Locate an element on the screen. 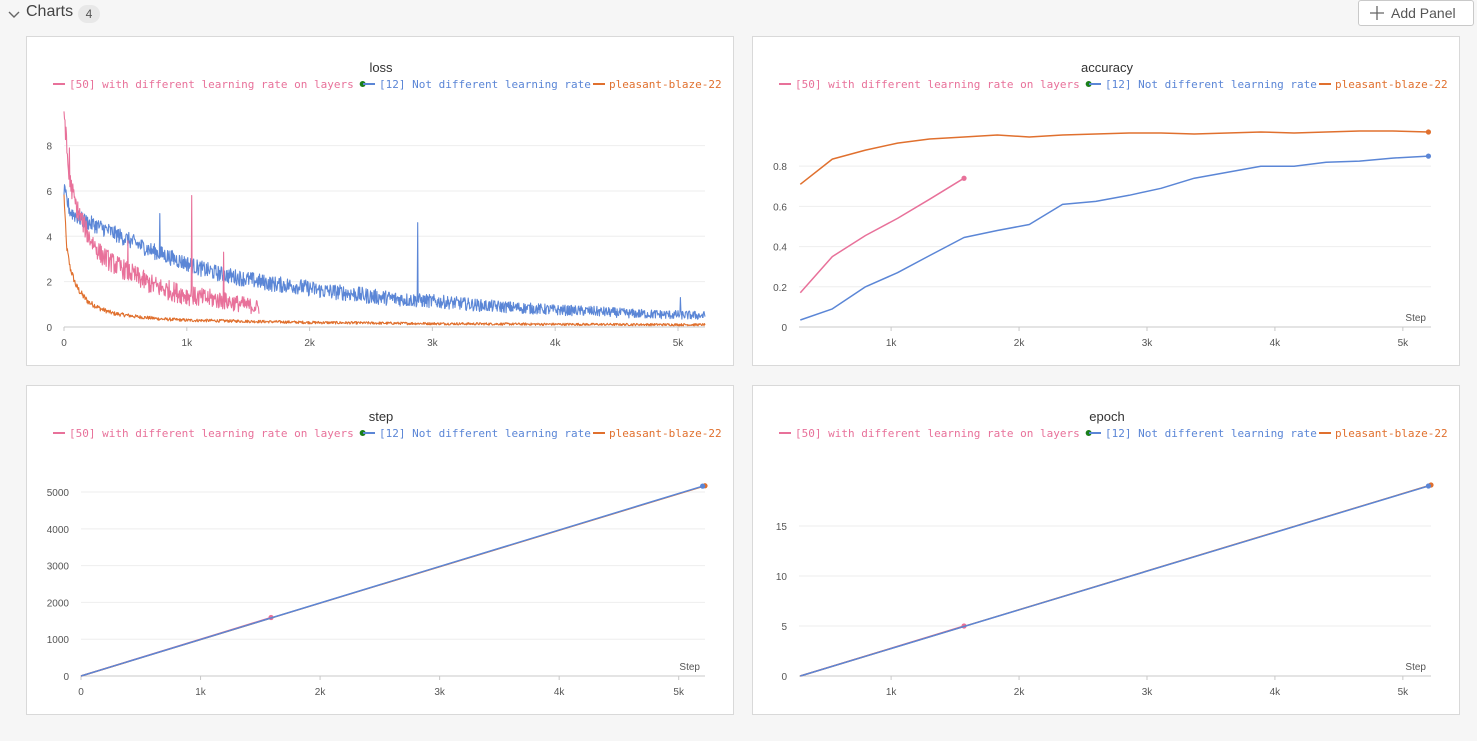 Image resolution: width=1477 pixels, height=741 pixels. y-tick-label: 0.8 is located at coordinates (780, 167).